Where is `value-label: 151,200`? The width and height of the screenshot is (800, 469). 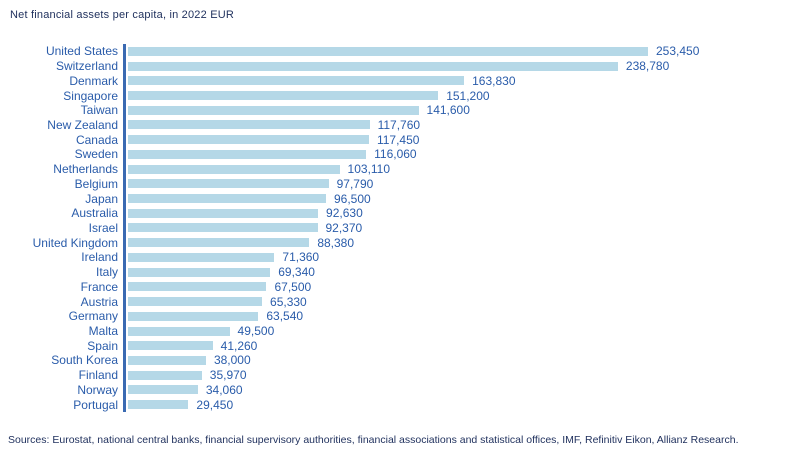 value-label: 151,200 is located at coordinates (468, 95).